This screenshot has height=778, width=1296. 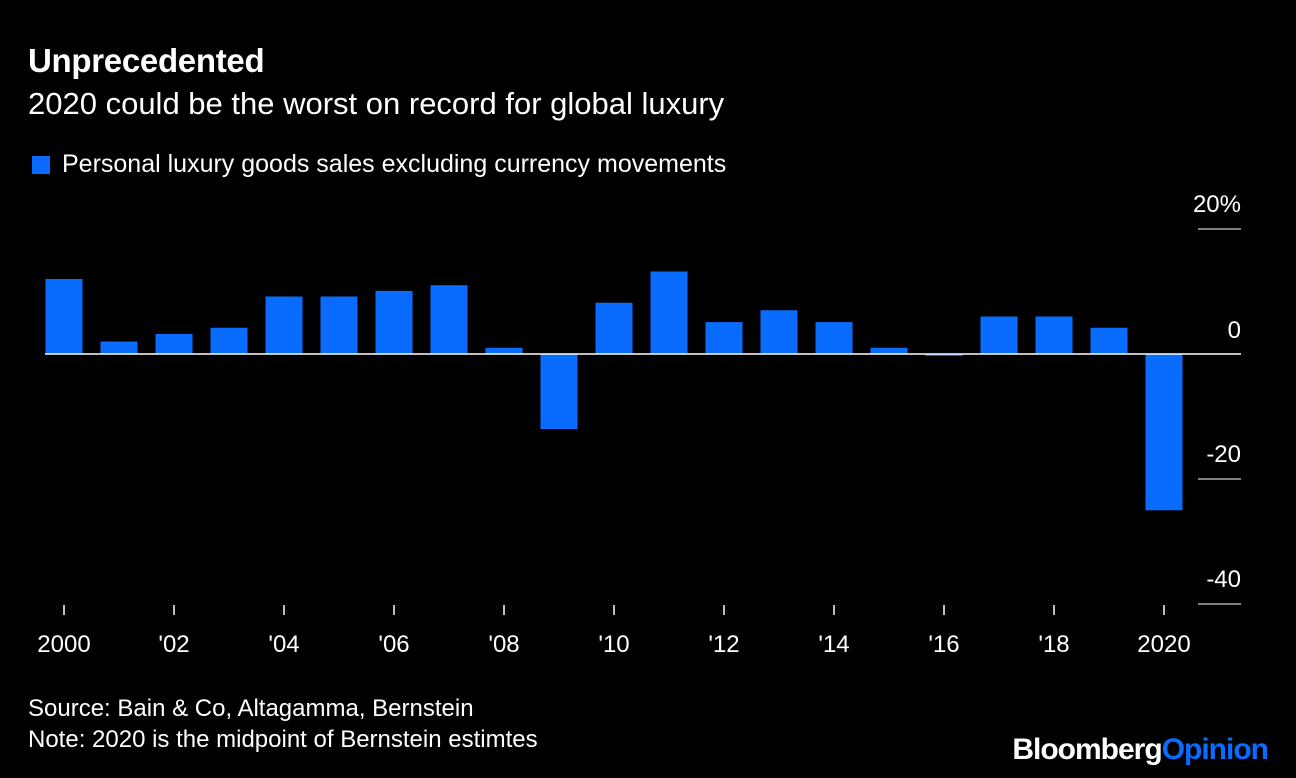 What do you see at coordinates (1234, 330) in the screenshot?
I see `y-tick-label: 0` at bounding box center [1234, 330].